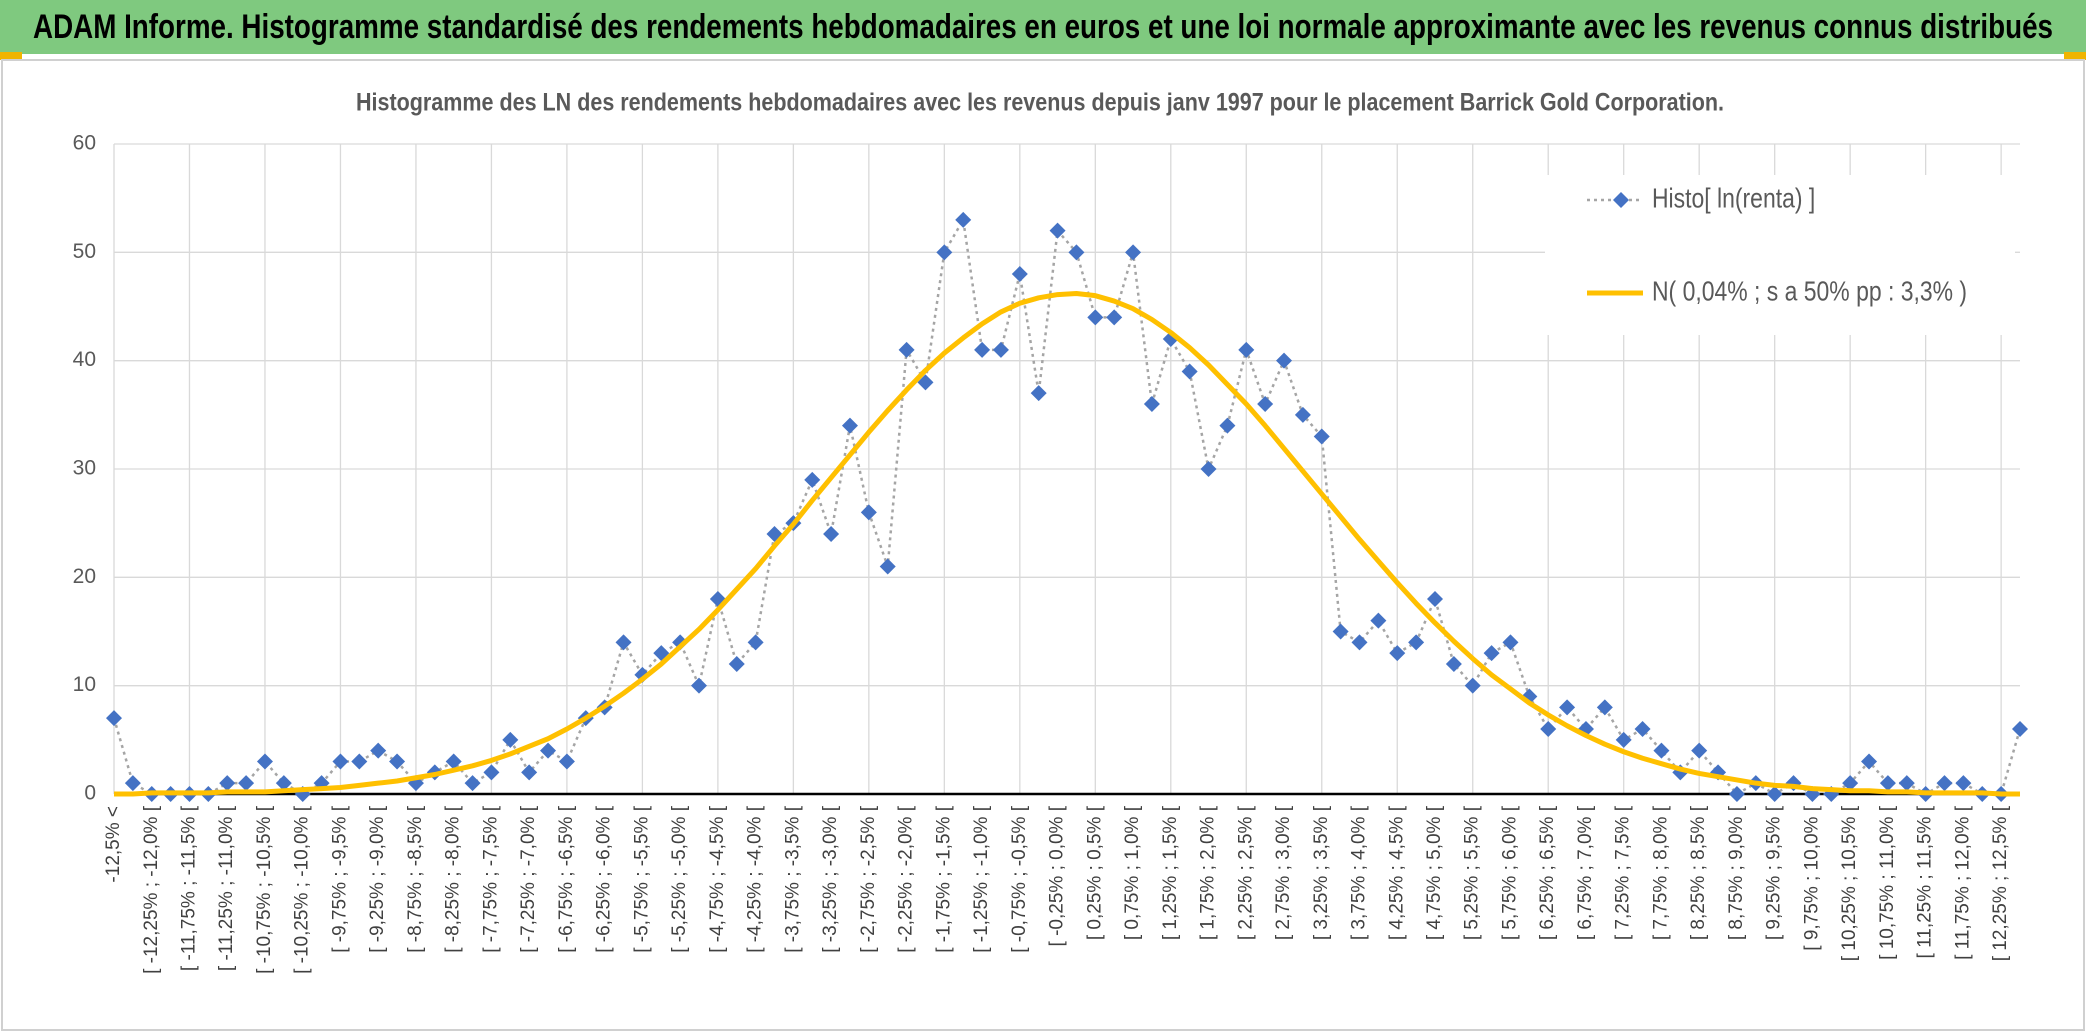  Describe the element at coordinates (1621, 200) in the screenshot. I see `legend-marker` at that location.